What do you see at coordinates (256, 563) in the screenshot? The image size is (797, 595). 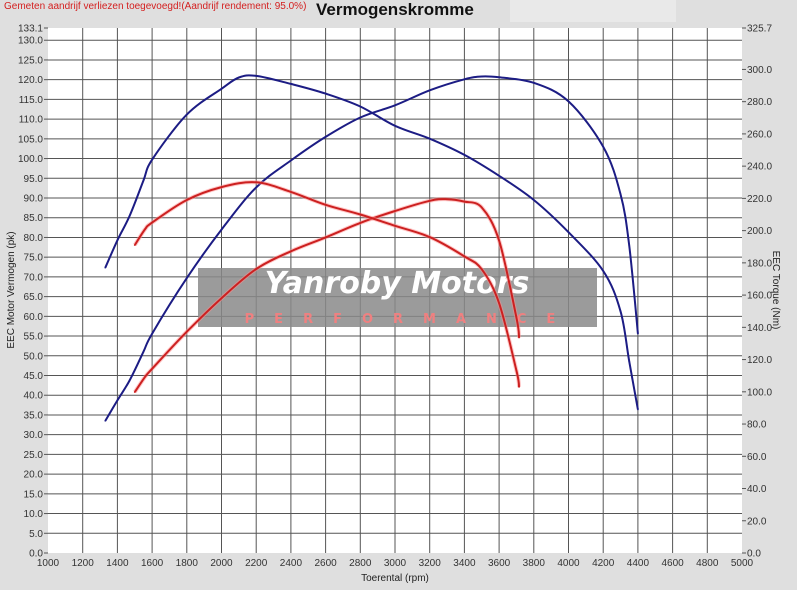 I see `x-tick-label: 2200` at bounding box center [256, 563].